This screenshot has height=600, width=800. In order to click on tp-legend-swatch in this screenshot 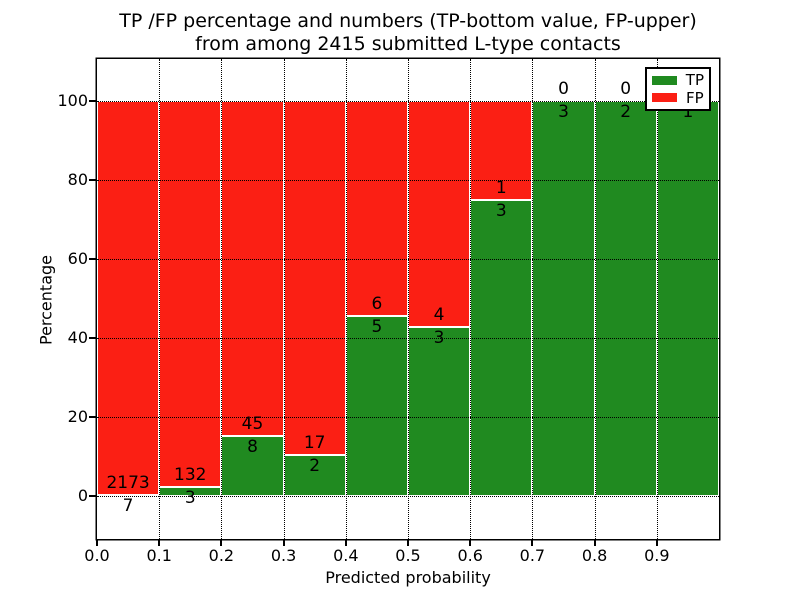, I will do `click(664, 80)`.